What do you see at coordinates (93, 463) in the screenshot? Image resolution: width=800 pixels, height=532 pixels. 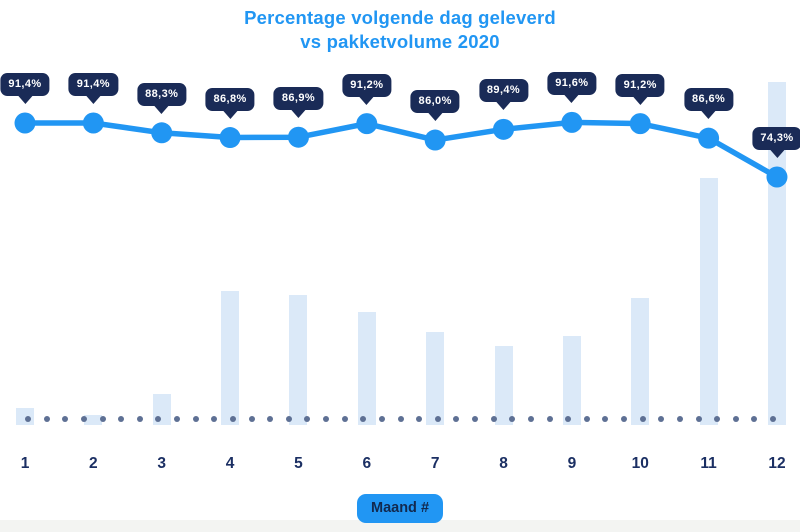 I see `x-axis-label-month-2: 2` at bounding box center [93, 463].